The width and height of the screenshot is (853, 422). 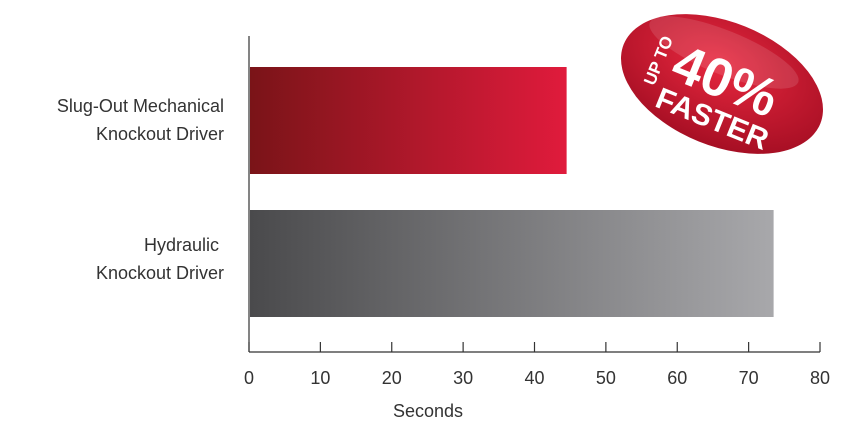 What do you see at coordinates (749, 378) in the screenshot?
I see `x-tick-label-7: 70` at bounding box center [749, 378].